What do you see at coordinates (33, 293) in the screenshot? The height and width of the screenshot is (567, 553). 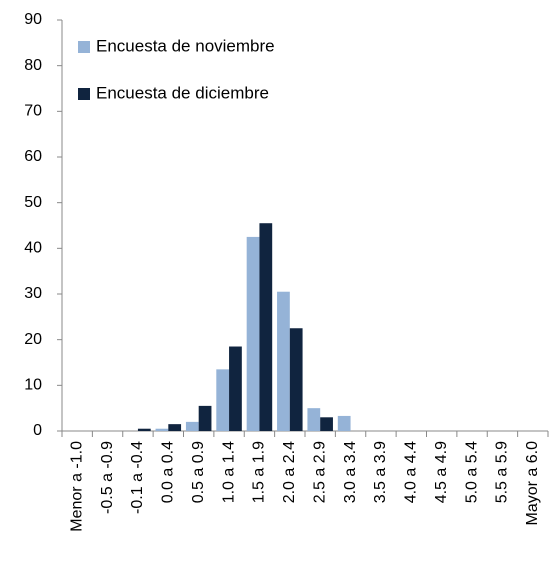 I see `y-tick-label: 30` at bounding box center [33, 293].